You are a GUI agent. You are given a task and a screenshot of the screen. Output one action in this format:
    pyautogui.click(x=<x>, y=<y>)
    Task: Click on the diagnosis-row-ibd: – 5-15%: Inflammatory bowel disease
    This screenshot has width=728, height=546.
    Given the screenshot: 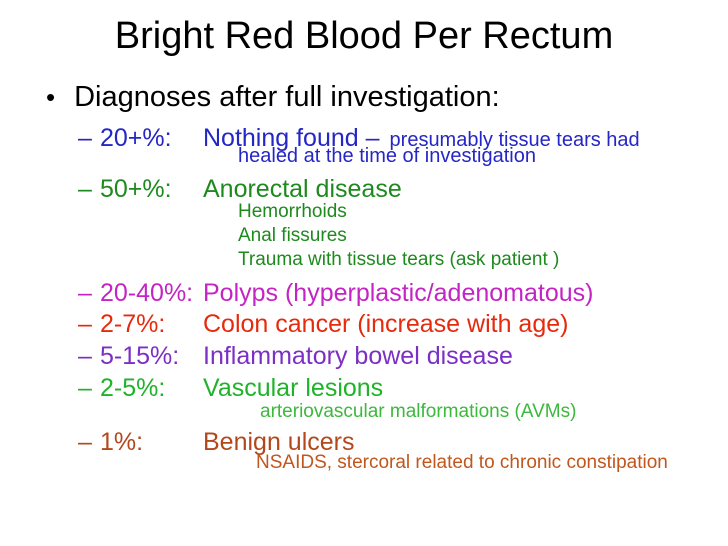 What is the action you would take?
    pyautogui.click(x=295, y=356)
    